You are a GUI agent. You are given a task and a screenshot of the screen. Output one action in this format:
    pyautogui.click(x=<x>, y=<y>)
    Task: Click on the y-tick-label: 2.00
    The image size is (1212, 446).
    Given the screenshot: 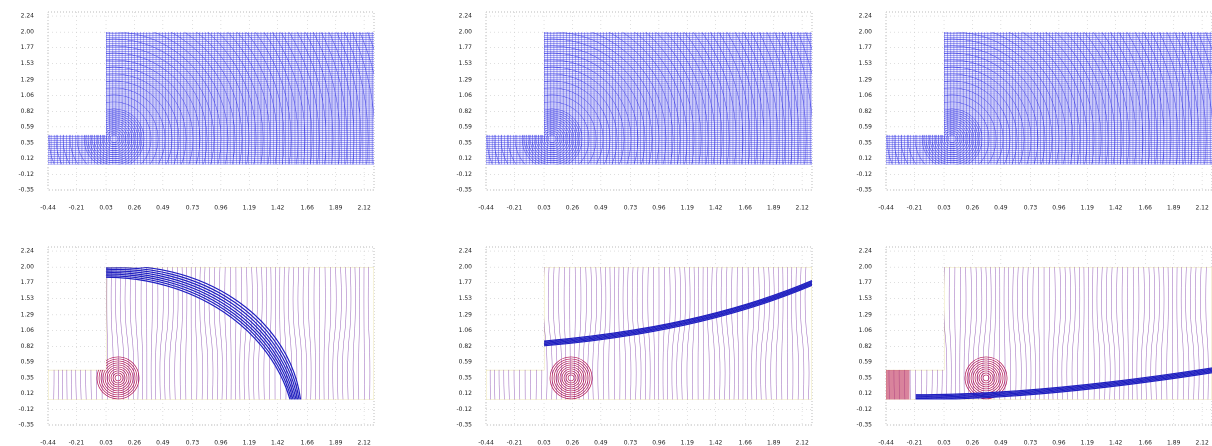 What is the action you would take?
    pyautogui.click(x=28, y=32)
    